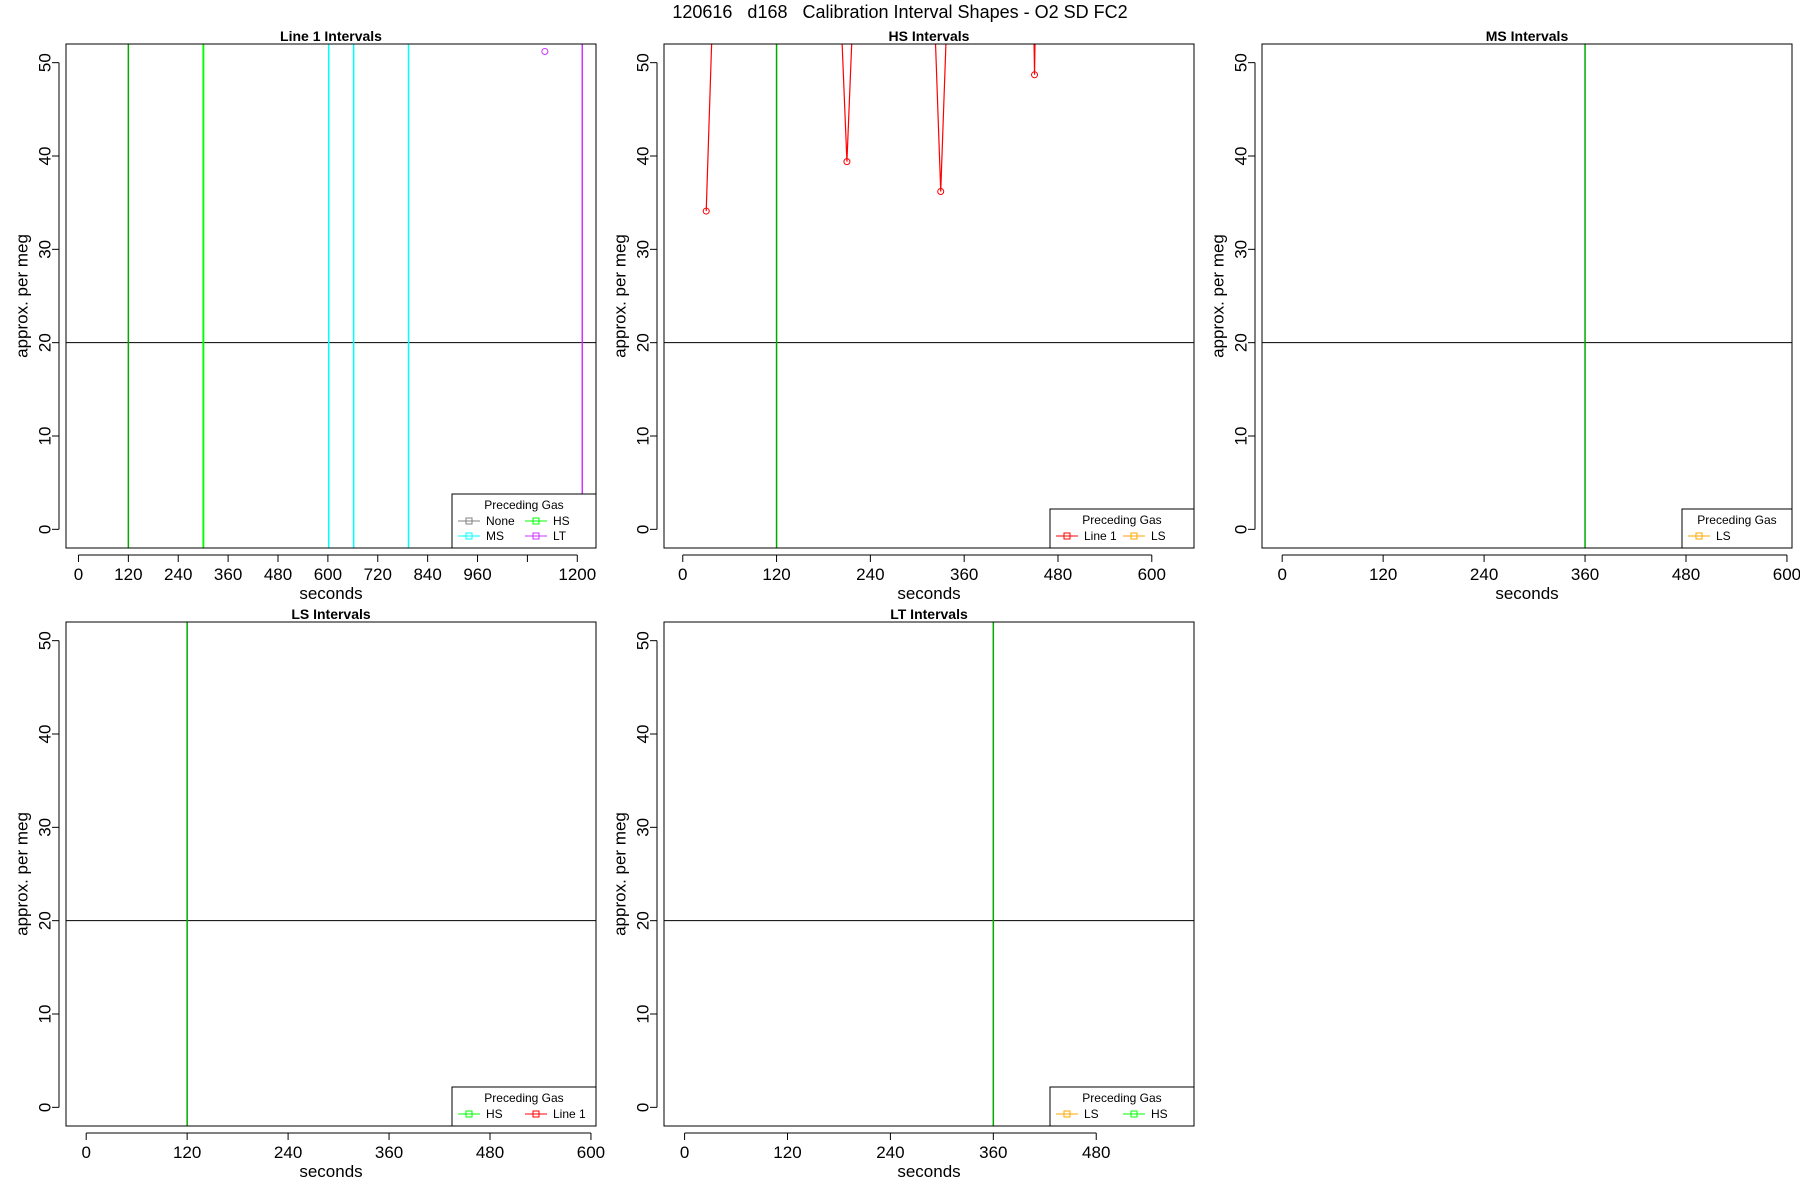 This screenshot has height=1200, width=1800. I want to click on x-tick-label: 960, so click(477, 574).